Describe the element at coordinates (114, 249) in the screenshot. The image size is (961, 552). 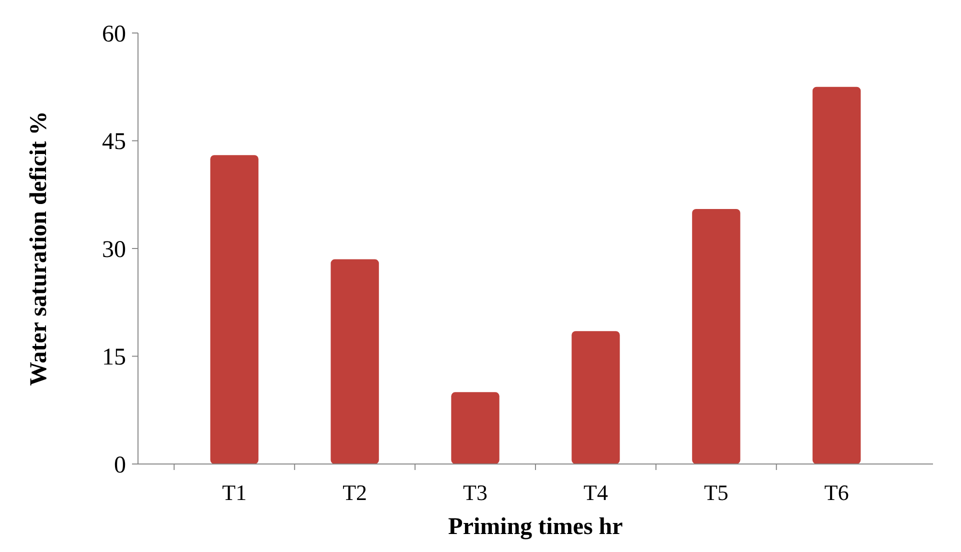
I see `y-tick-label: 30` at that location.